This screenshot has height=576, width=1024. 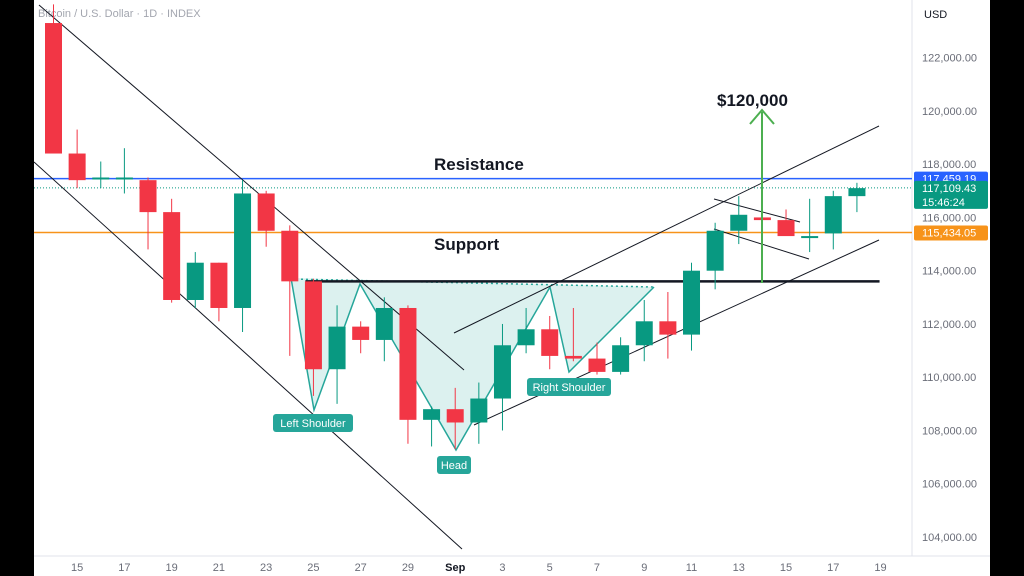 I want to click on target-price-annotation: $120,000, so click(x=752, y=100).